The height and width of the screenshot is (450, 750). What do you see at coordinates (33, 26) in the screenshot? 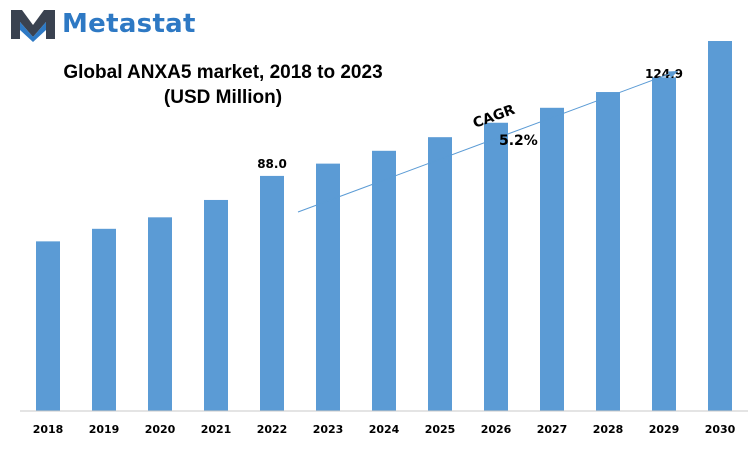
I see `metastat-logo-icon` at bounding box center [33, 26].